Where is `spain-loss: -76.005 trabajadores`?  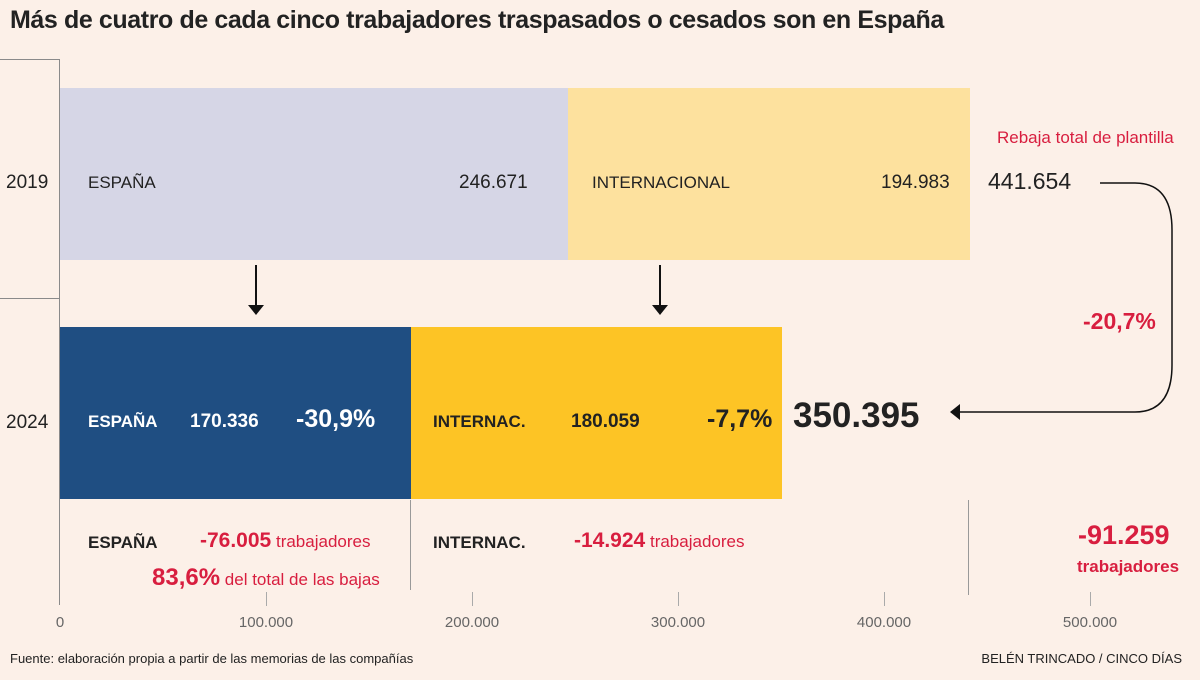 spain-loss: -76.005 trabajadores is located at coordinates (285, 541).